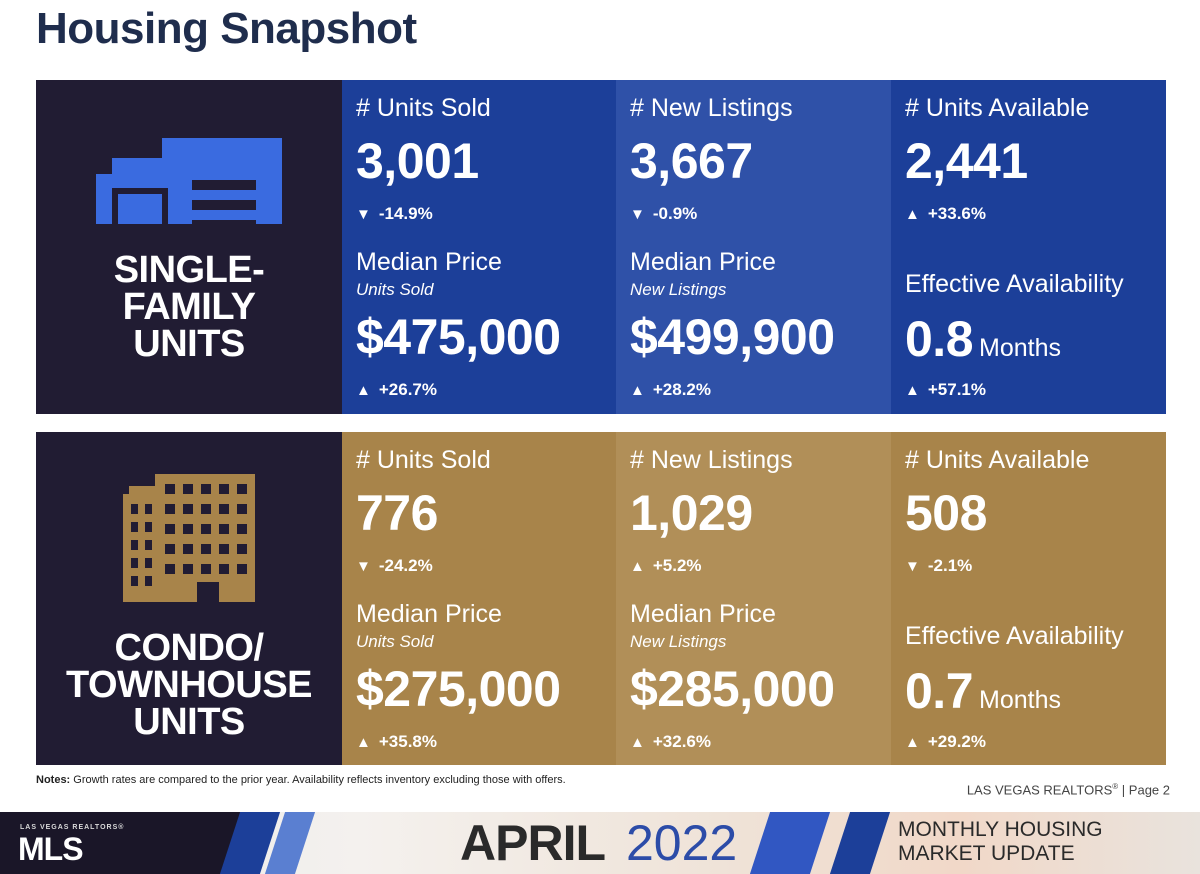 This screenshot has width=1200, height=874. I want to click on condo-median-listings-sublabel: New Listings, so click(678, 641).